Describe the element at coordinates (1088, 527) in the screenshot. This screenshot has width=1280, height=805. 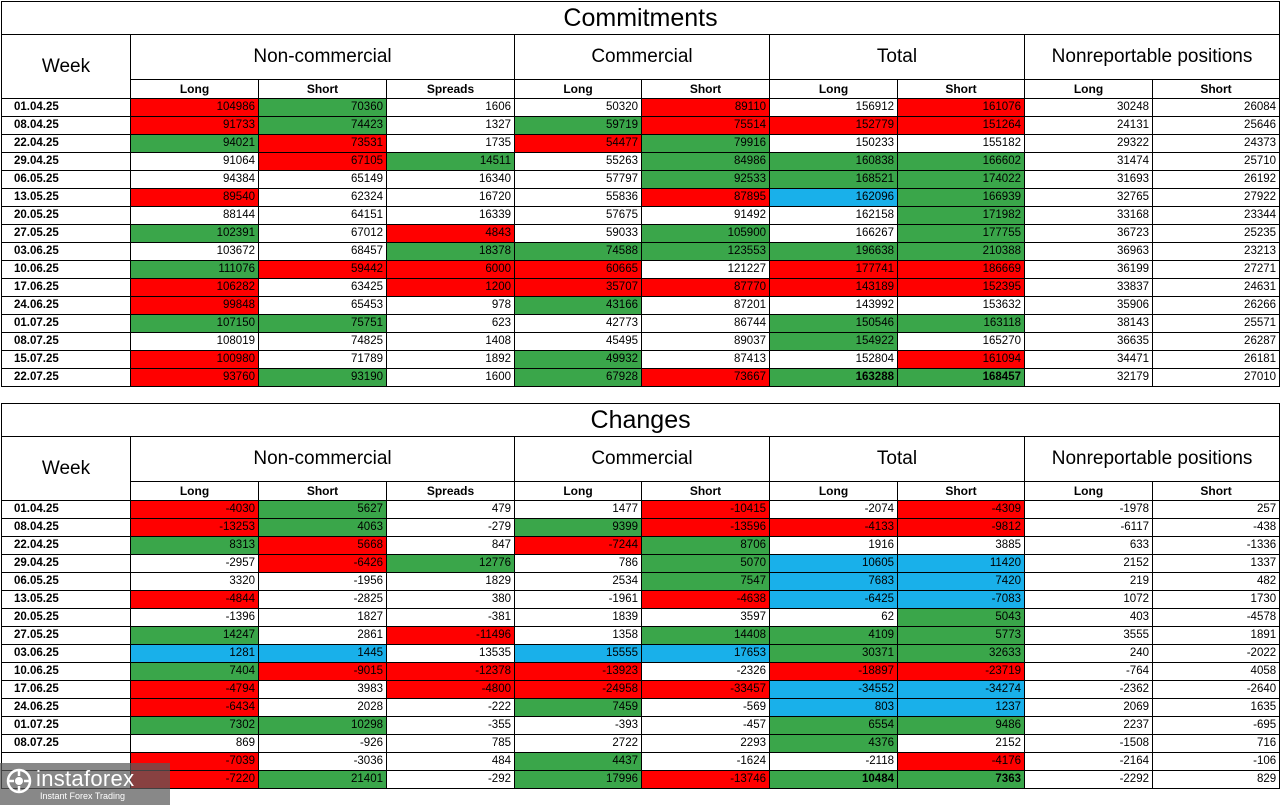
I see `value-cell: -6117` at that location.